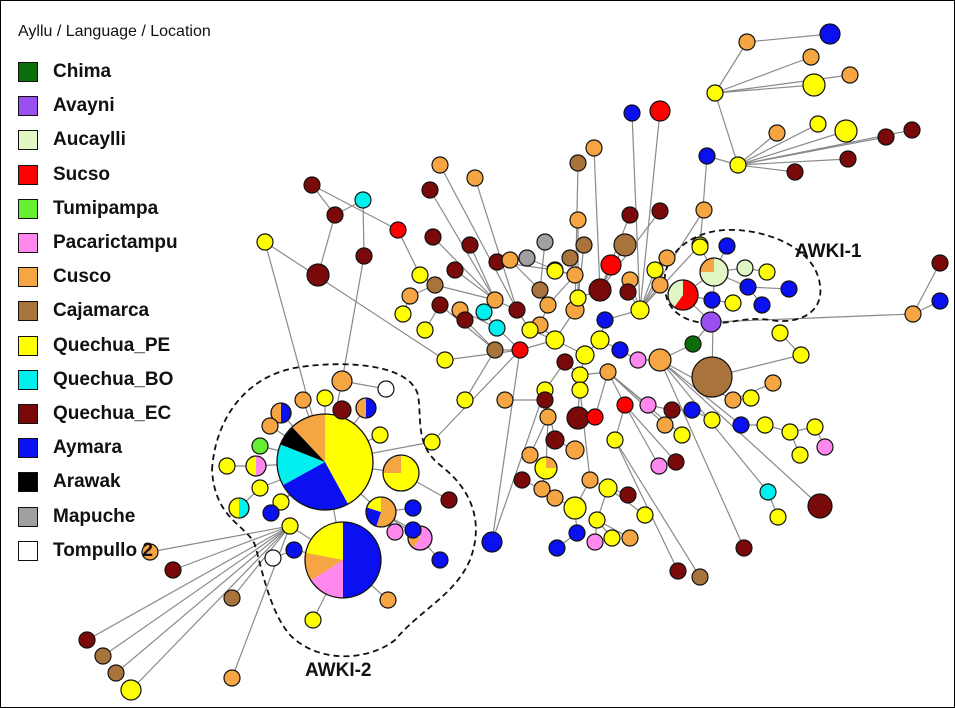 This screenshot has width=955, height=708. I want to click on legend-label: Arawak, so click(87, 482).